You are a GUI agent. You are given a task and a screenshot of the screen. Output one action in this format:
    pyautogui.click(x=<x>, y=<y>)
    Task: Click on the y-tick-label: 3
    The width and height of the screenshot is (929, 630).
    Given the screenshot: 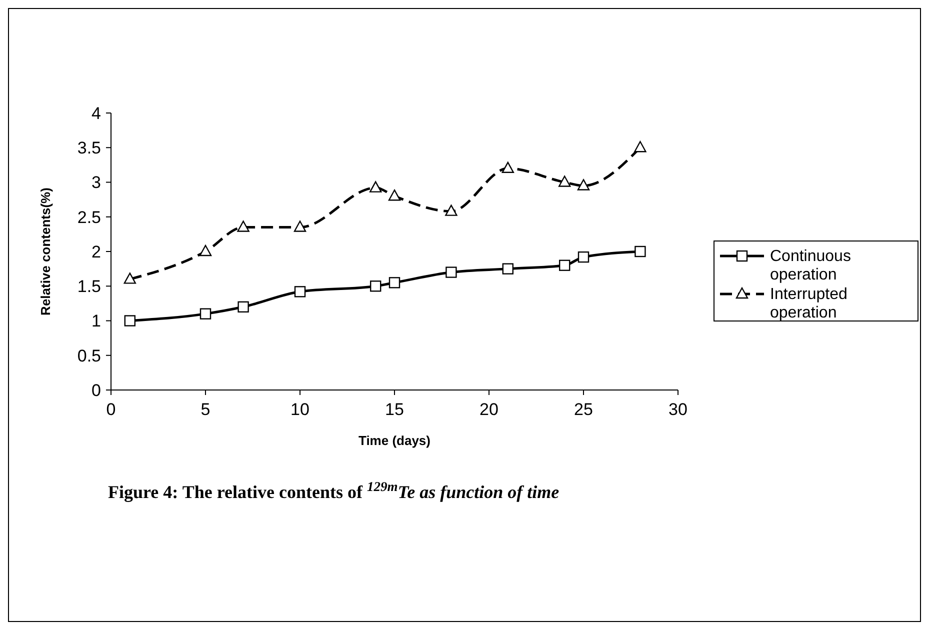 What is the action you would take?
    pyautogui.click(x=96, y=182)
    